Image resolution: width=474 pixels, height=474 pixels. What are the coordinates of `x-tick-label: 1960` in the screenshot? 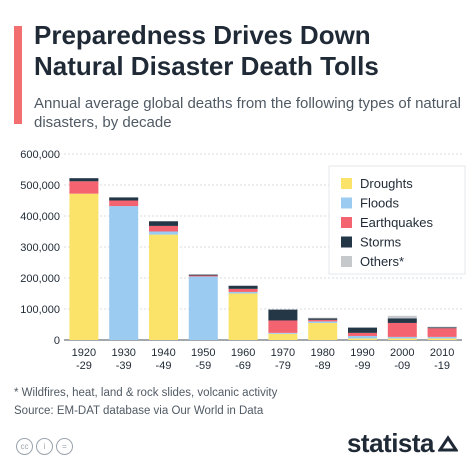 It's located at (243, 353).